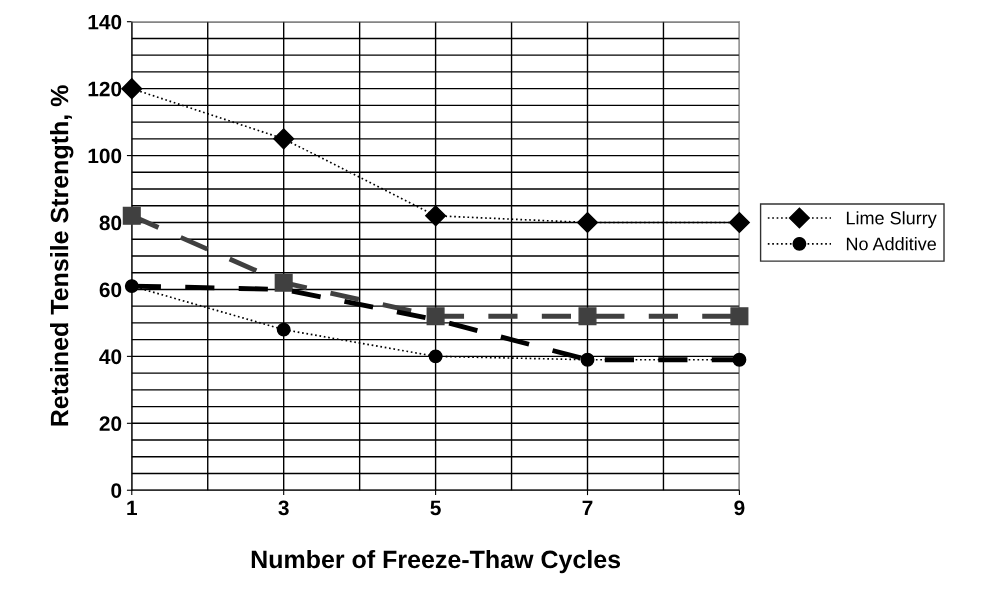 This screenshot has height=603, width=1006. I want to click on y-tick-label: 100, so click(105, 156).